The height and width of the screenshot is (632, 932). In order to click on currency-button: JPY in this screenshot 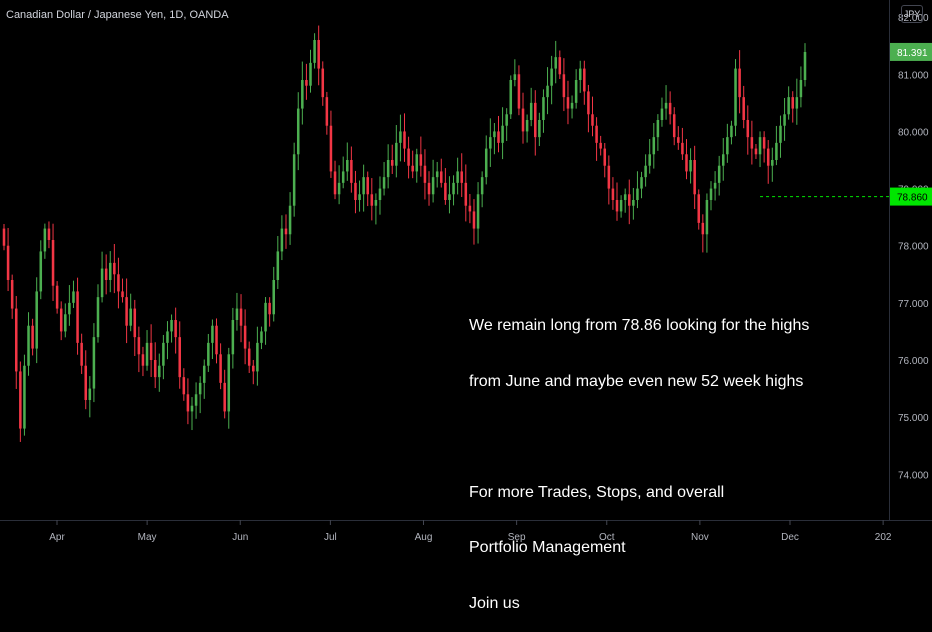, I will do `click(912, 14)`.